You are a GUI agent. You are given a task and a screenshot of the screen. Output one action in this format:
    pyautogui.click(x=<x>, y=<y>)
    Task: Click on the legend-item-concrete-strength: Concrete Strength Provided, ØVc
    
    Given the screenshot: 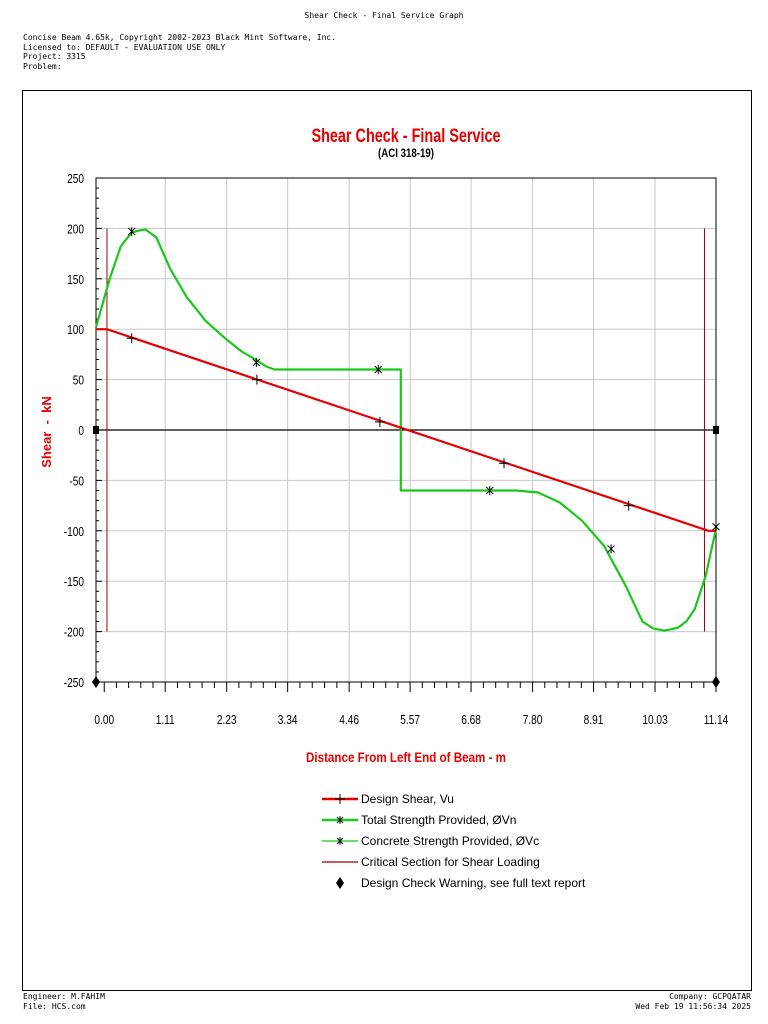 What is the action you would take?
    pyautogui.click(x=452, y=840)
    